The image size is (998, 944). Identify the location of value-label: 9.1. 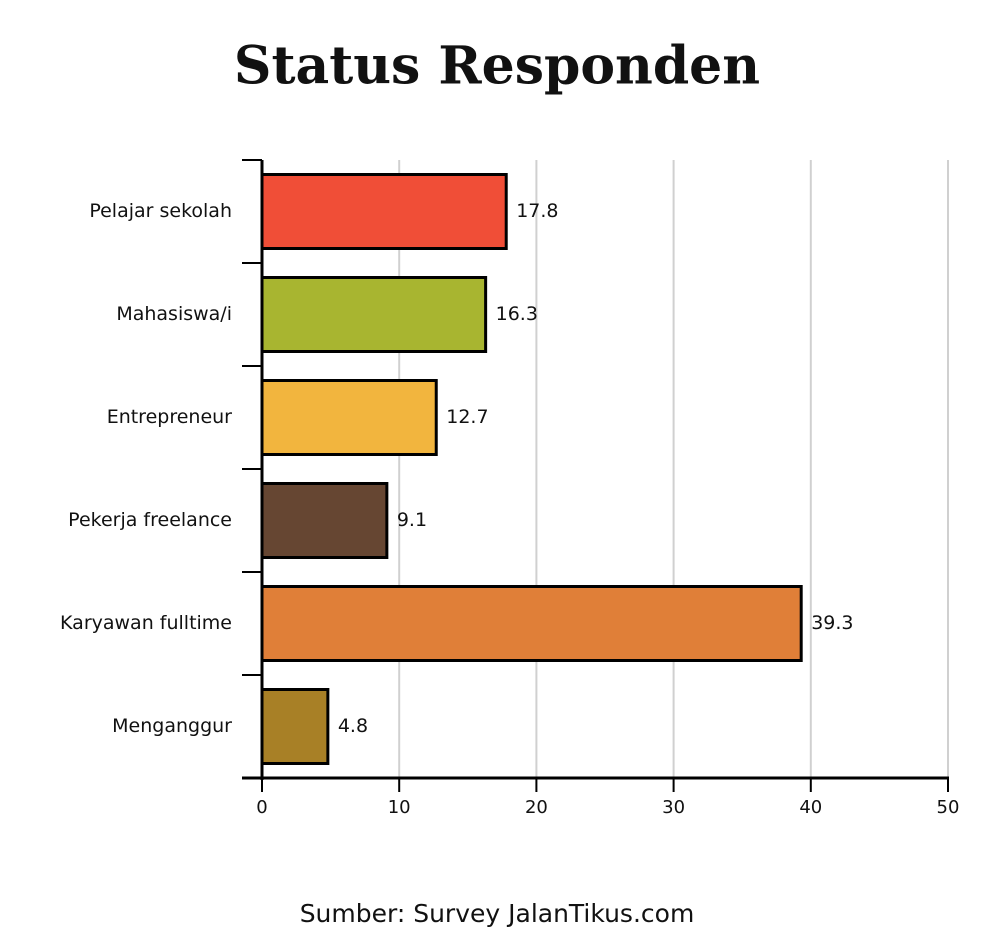
(412, 520).